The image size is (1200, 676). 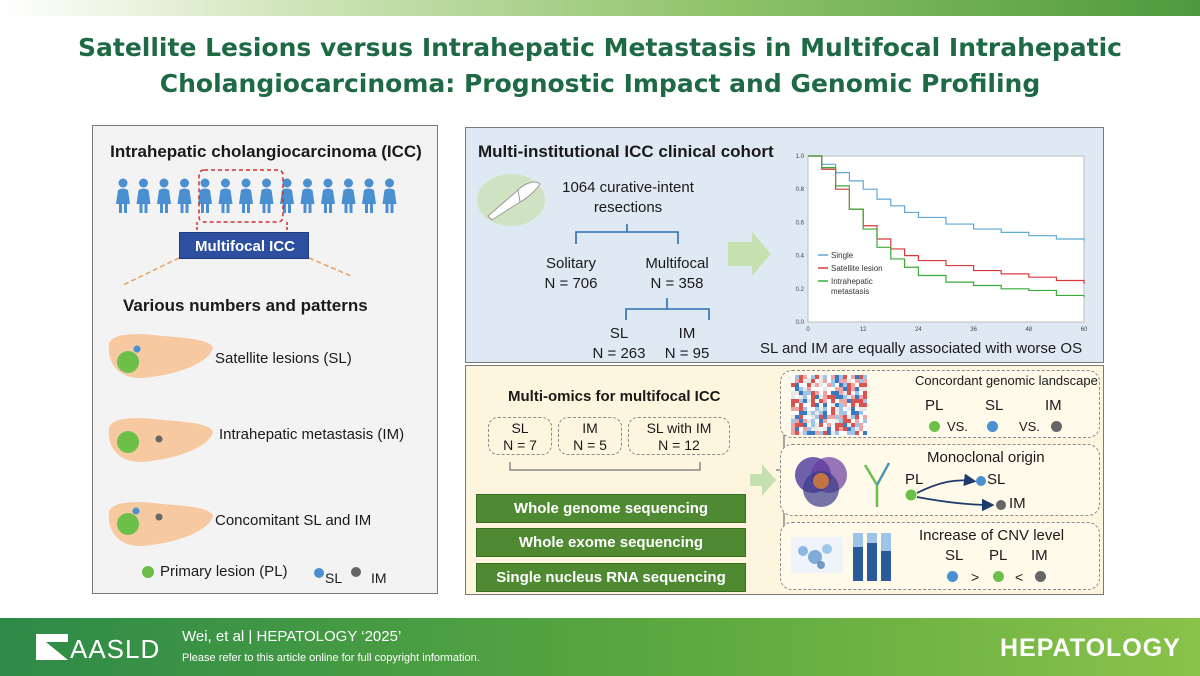 What do you see at coordinates (283, 358) in the screenshot?
I see `sl-pattern-label: Satellite lesions (SL)` at bounding box center [283, 358].